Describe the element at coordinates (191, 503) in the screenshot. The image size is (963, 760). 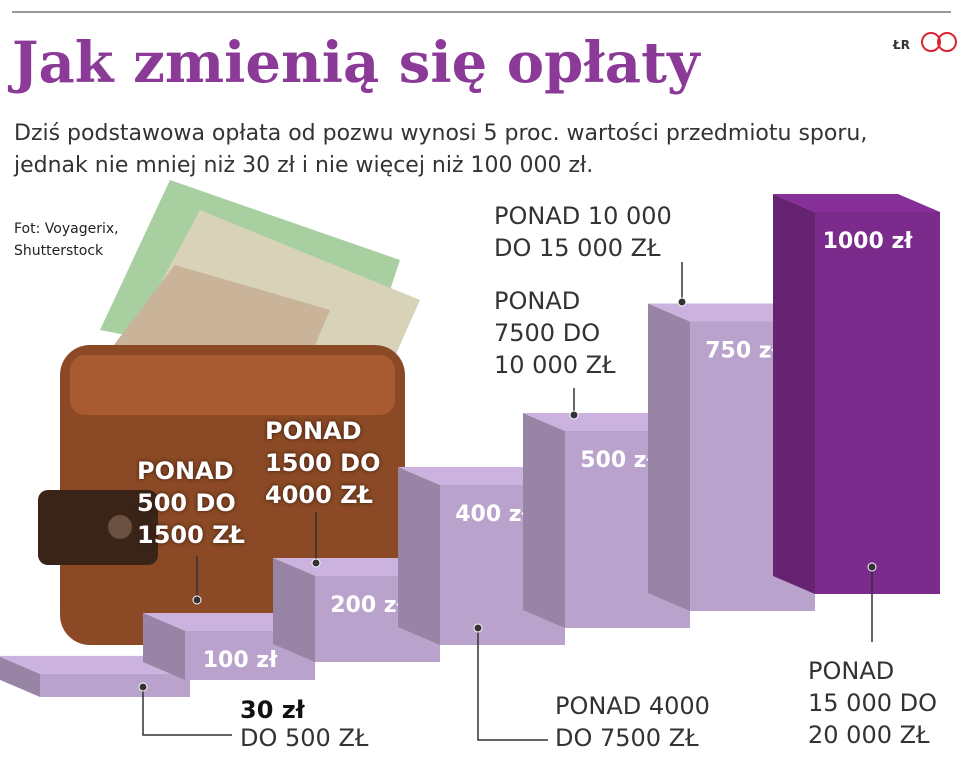
I see `category-label: PONAD 500 DO 1500 ZŁ` at that location.